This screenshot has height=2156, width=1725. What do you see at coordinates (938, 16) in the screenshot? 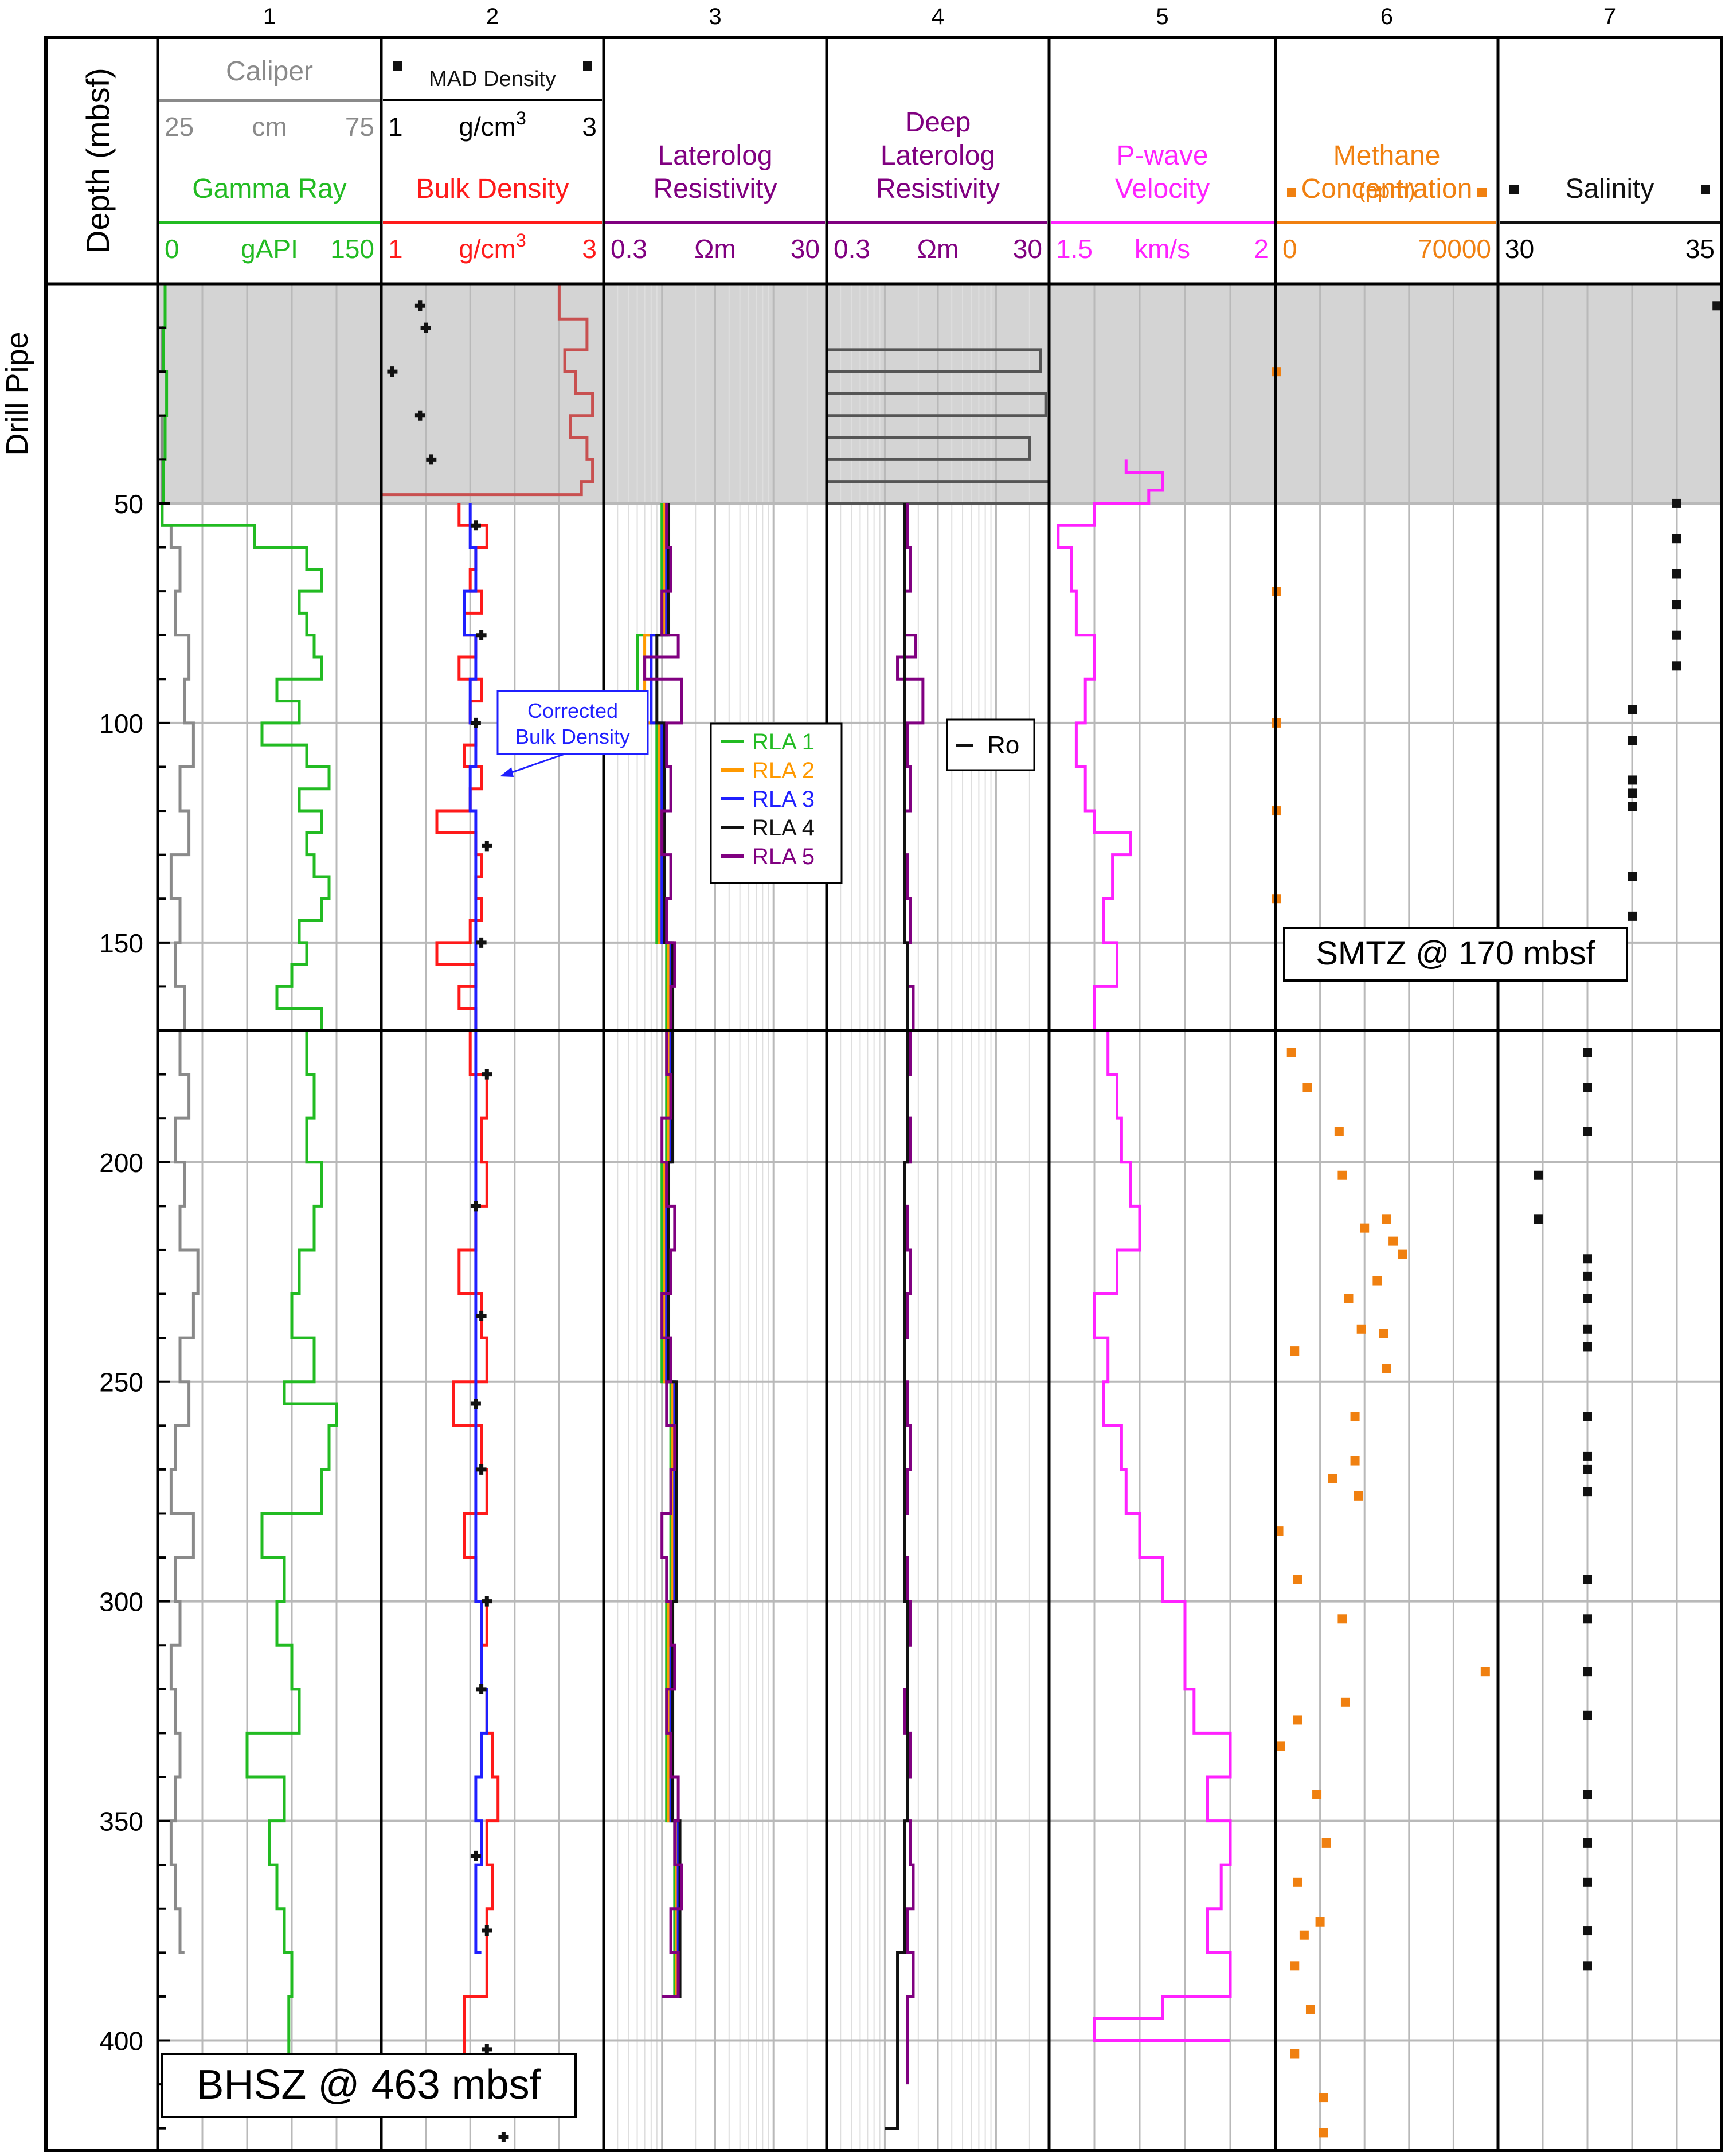
I see `track-number: 4` at bounding box center [938, 16].